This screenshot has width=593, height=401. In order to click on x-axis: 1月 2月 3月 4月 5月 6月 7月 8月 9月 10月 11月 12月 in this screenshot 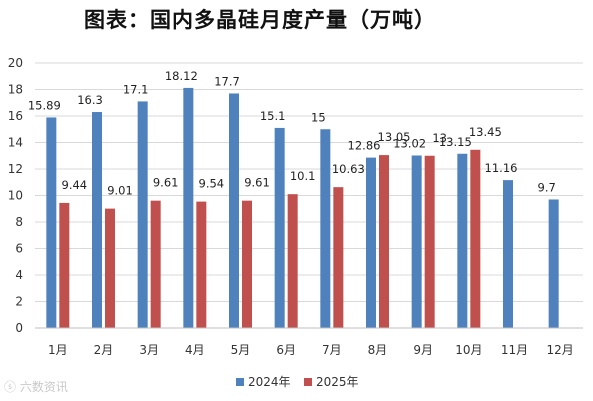, I will do `click(309, 342)`.